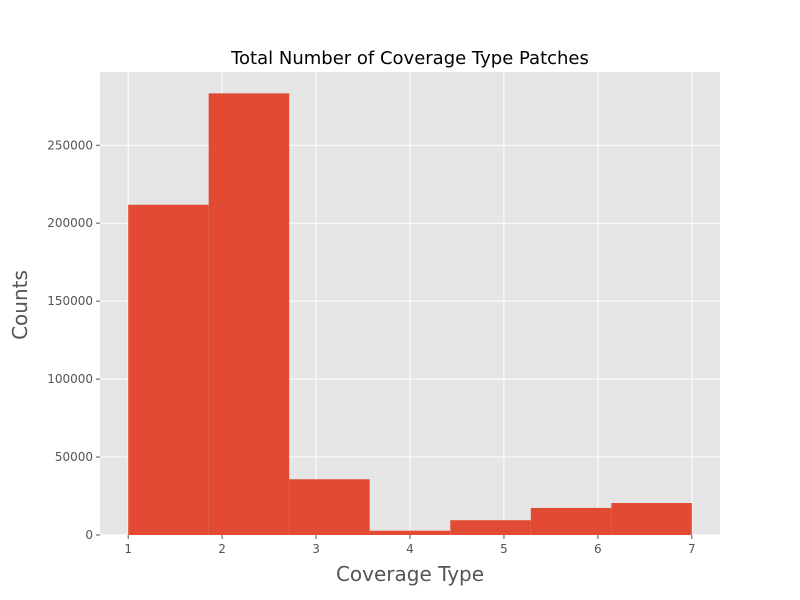  I want to click on x-axis-label: Coverage Type, so click(410, 574).